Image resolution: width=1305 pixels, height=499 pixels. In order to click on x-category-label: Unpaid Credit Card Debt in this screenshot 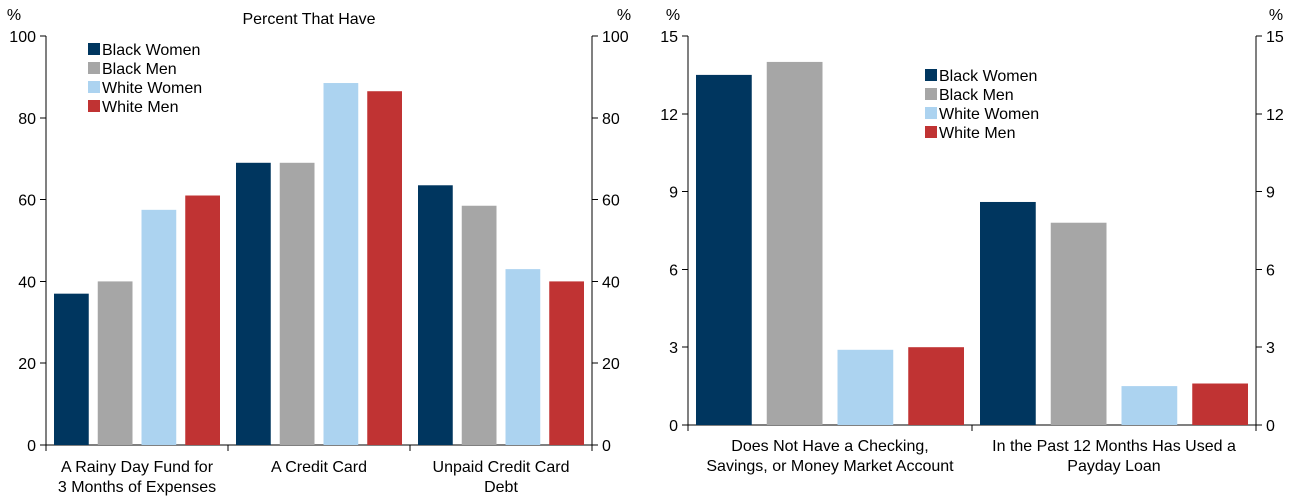, I will do `click(501, 477)`.